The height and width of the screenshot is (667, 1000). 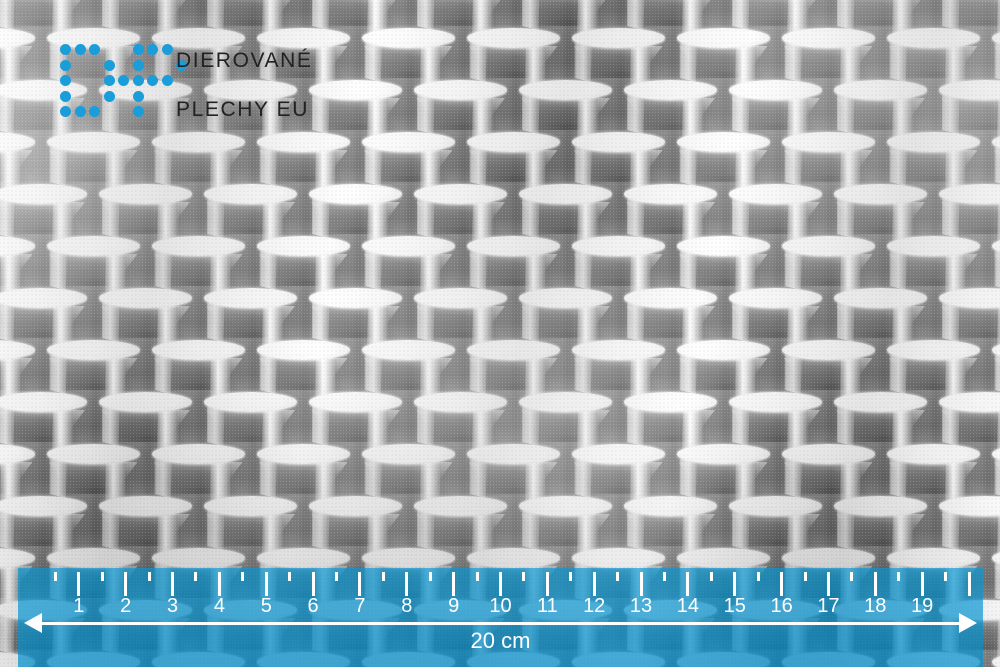 What do you see at coordinates (500, 606) in the screenshot?
I see `ruler-tick-label: 10` at bounding box center [500, 606].